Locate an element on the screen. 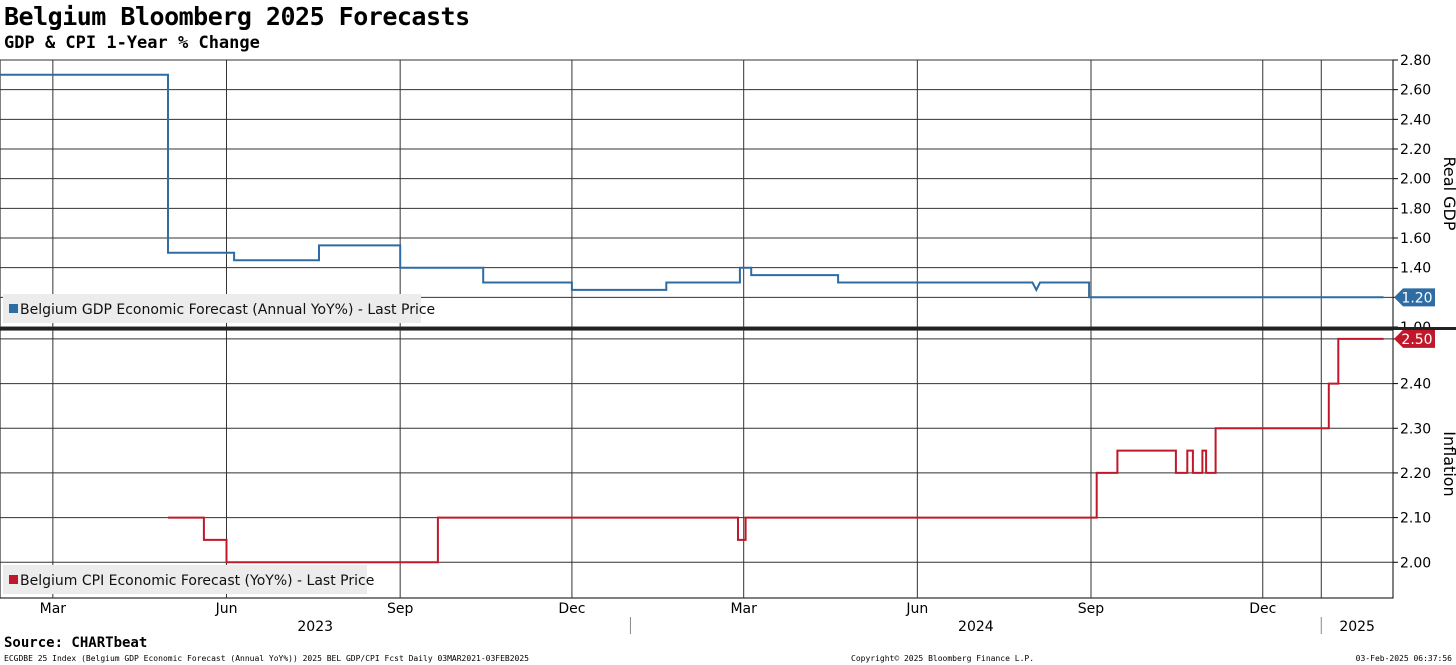 Image resolution: width=1456 pixels, height=665 pixels. y-axis-title: Real GDP is located at coordinates (1448, 194).